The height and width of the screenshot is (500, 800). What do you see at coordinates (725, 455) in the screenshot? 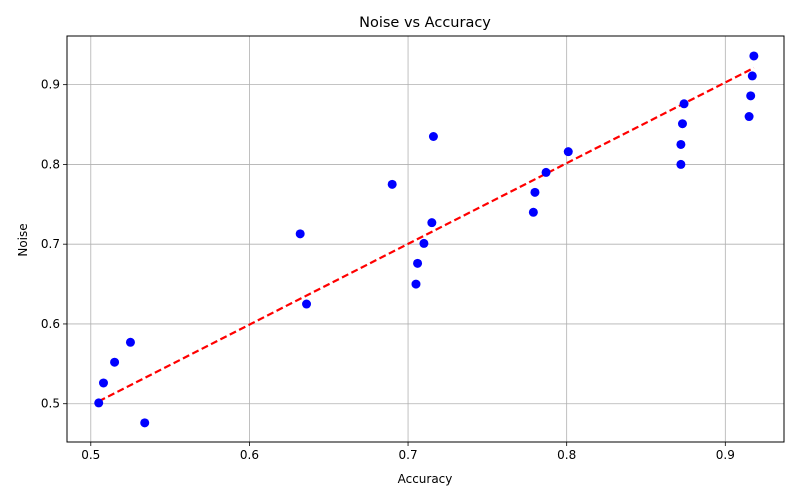
I see `x-tick-label: 0.9` at bounding box center [725, 455].